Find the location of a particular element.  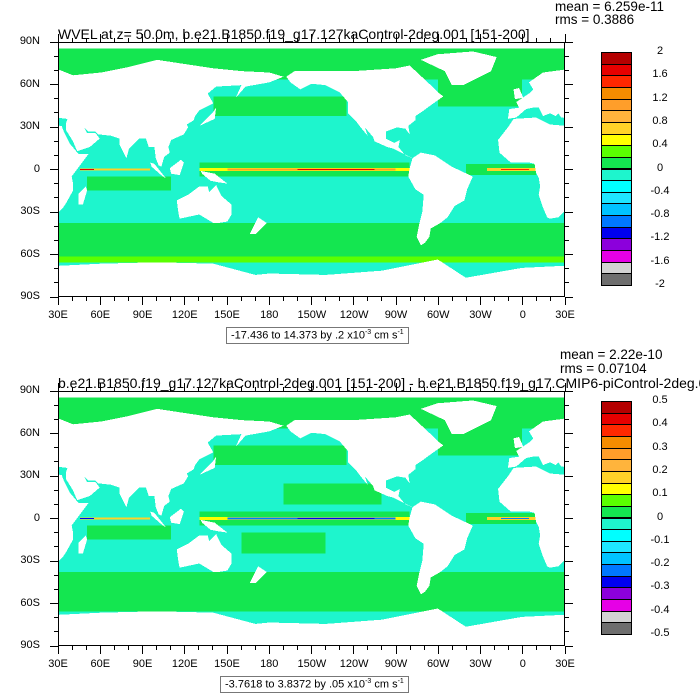

x-tick-label: 150W is located at coordinates (312, 664).